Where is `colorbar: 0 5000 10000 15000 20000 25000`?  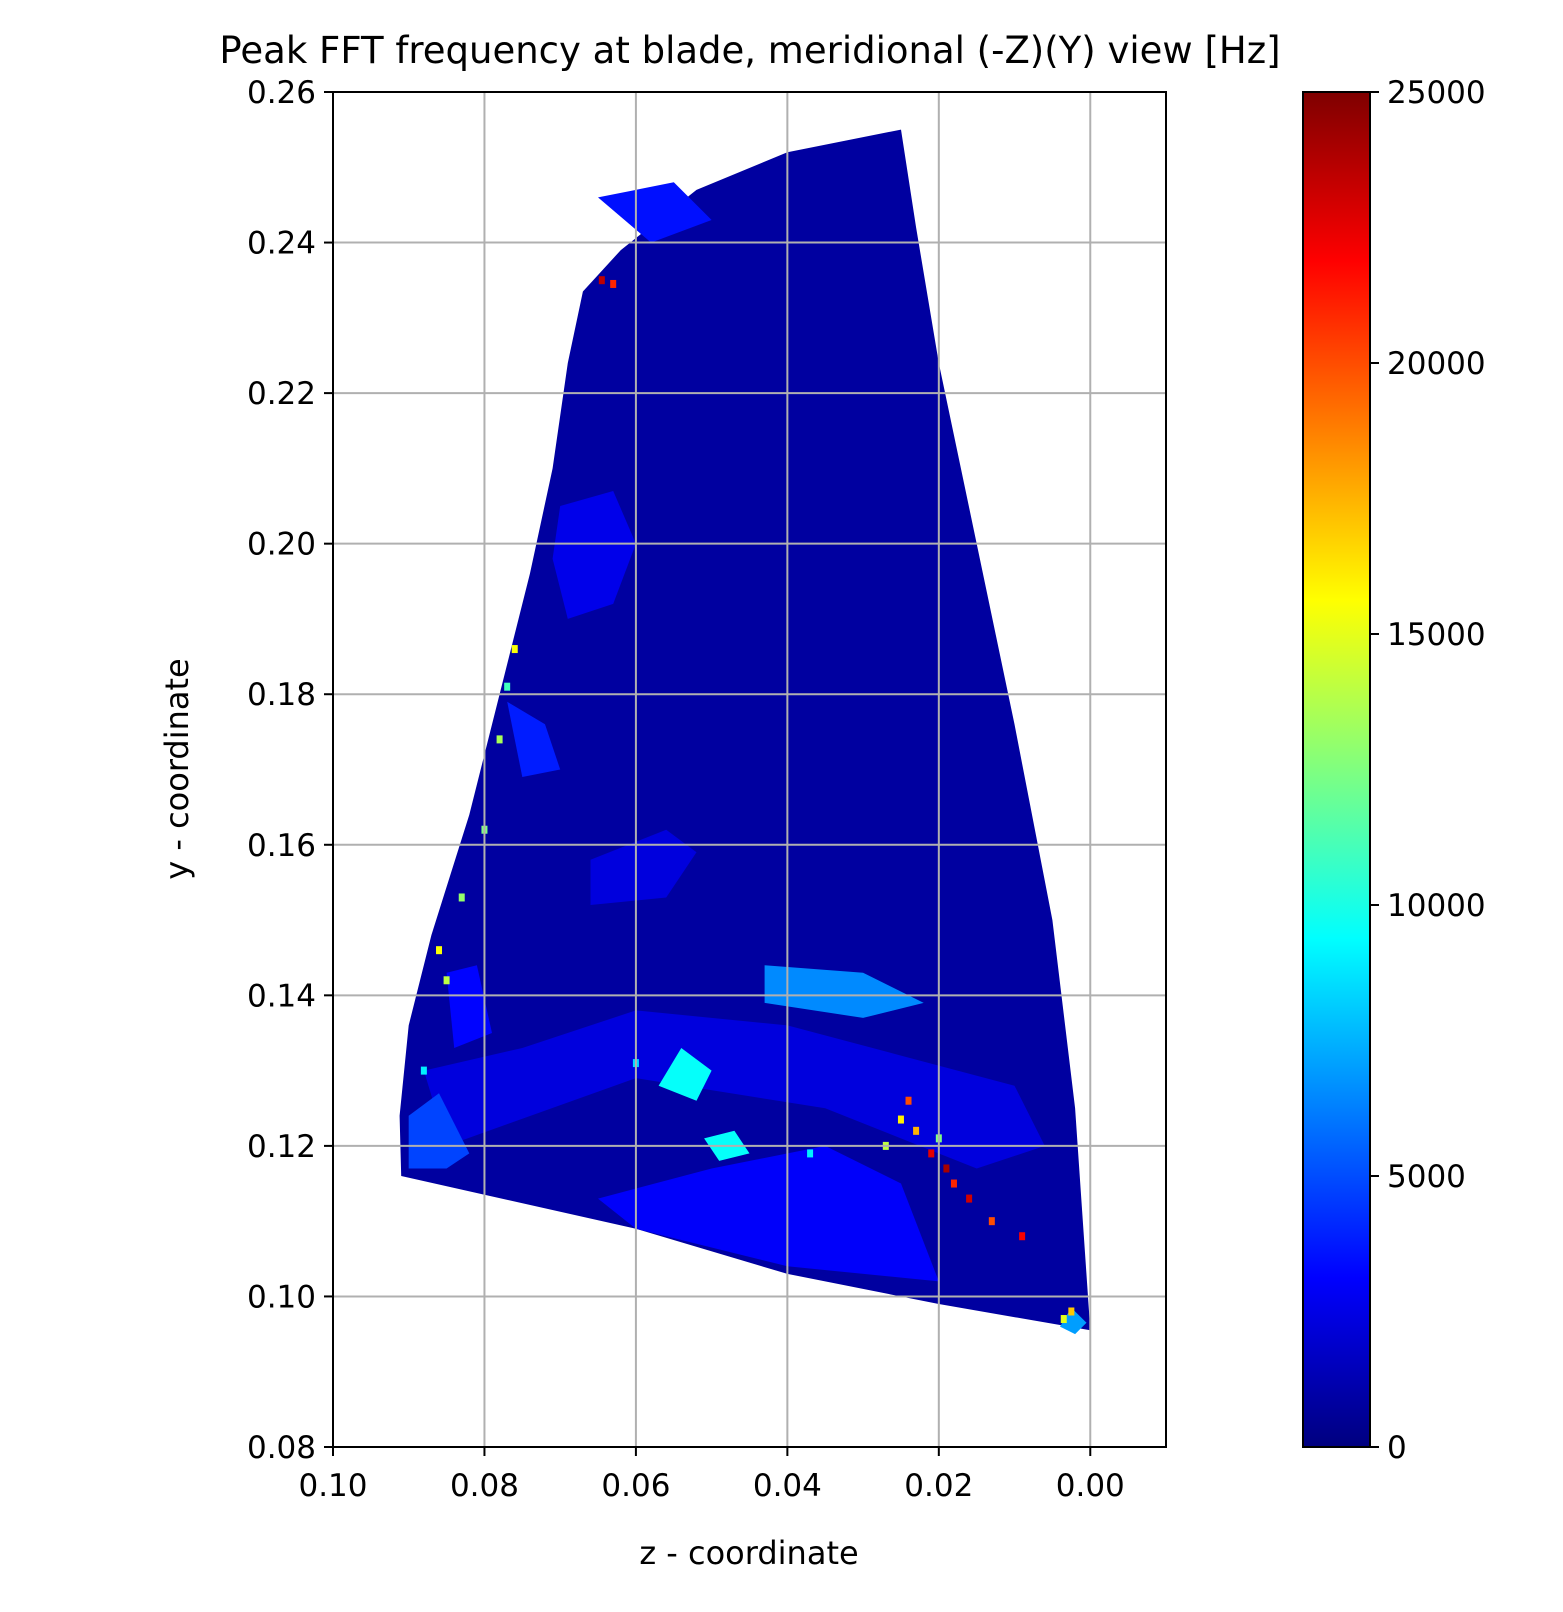
colorbar: 0 5000 10000 15000 20000 25000 is located at coordinates (1394, 770).